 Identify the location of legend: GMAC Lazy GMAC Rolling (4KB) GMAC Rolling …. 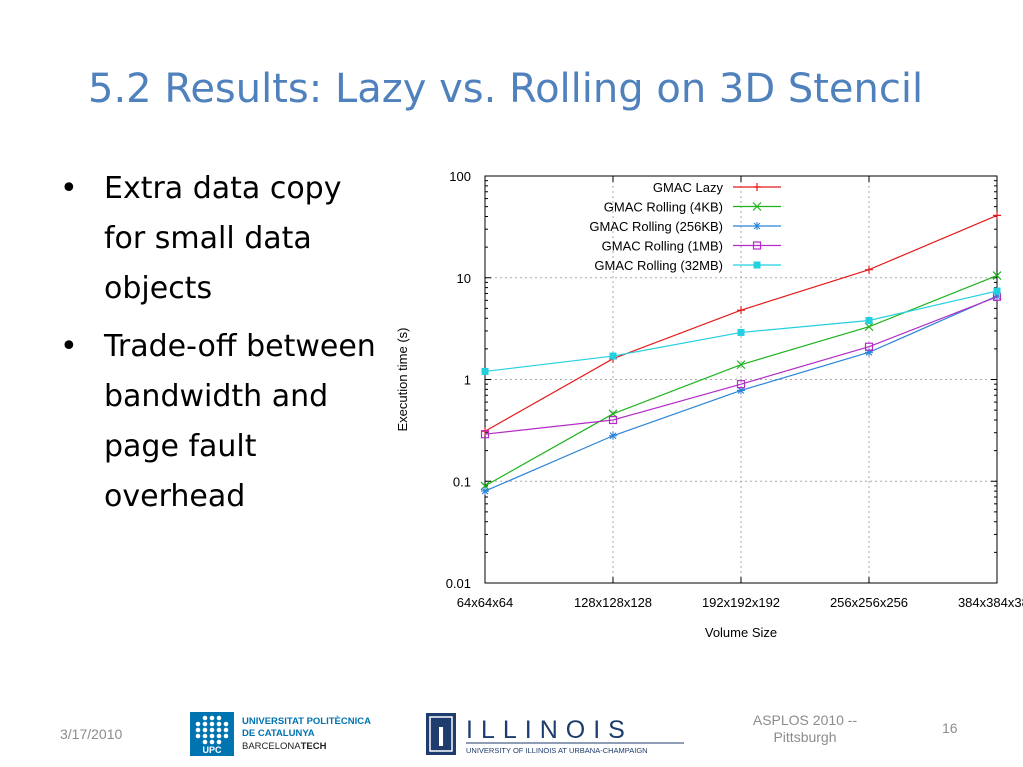
(685, 226).